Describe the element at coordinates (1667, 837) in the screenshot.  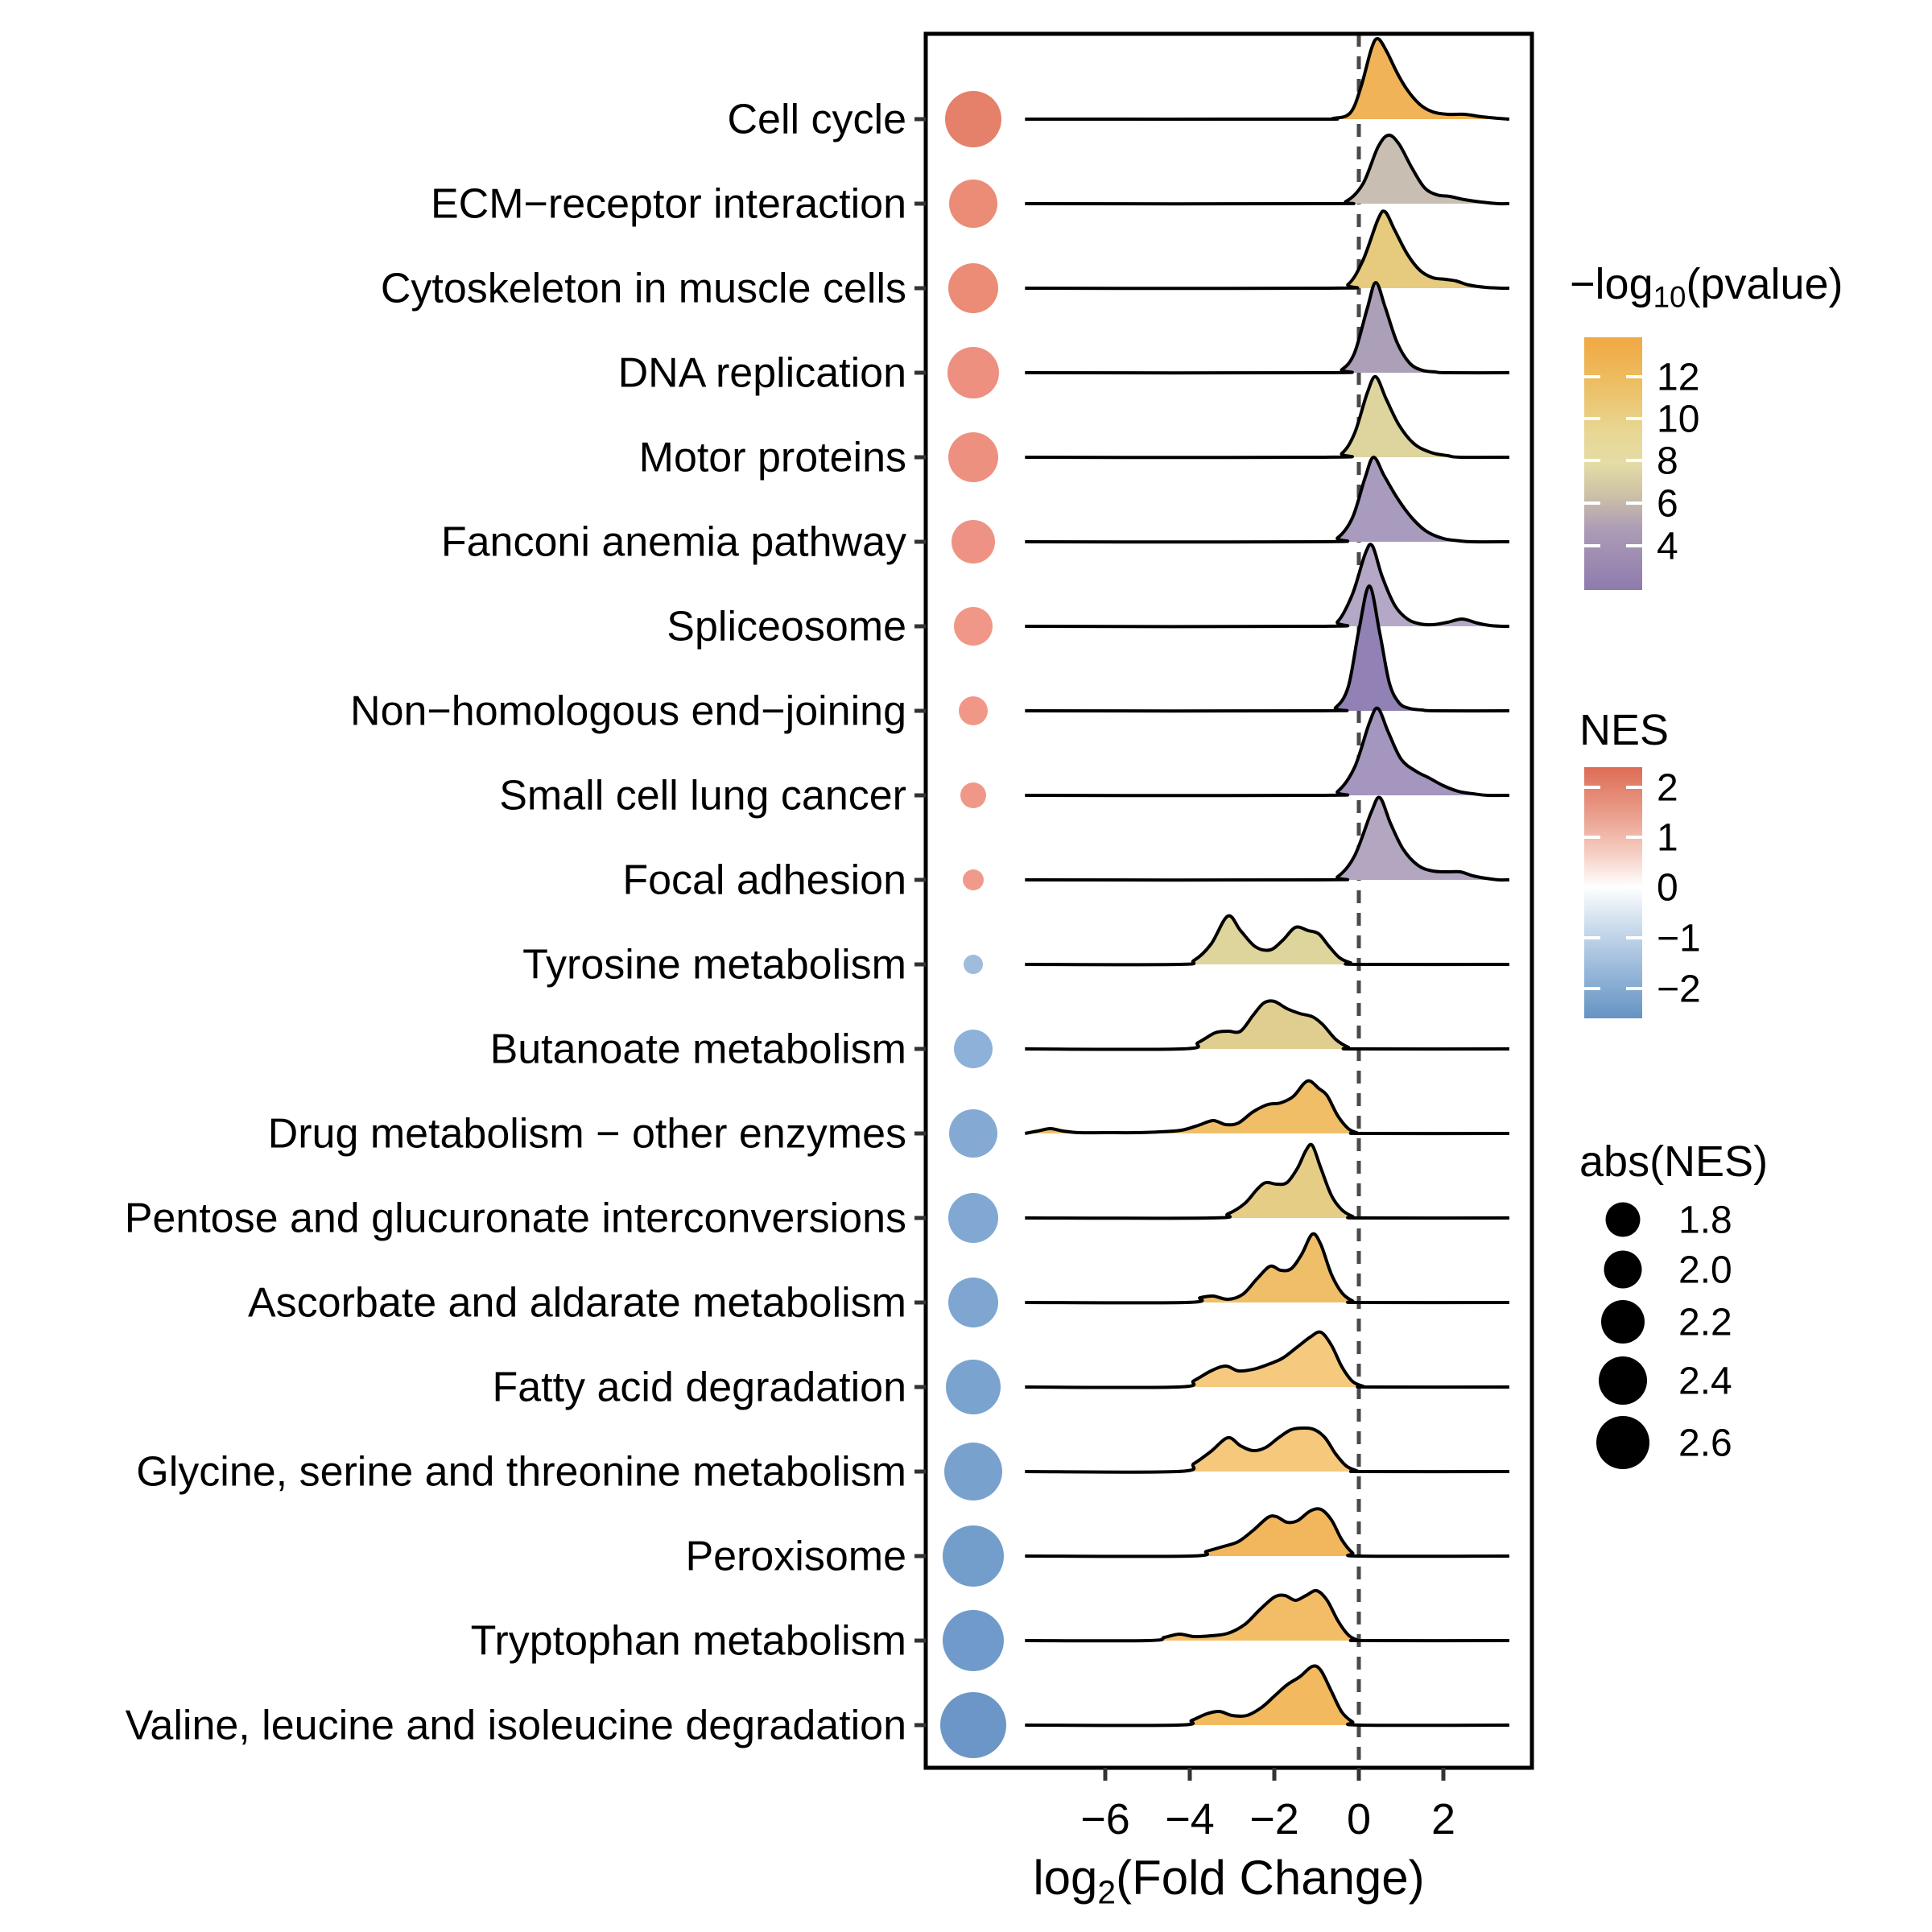
I see `nes-legend-tick-label: 1` at that location.